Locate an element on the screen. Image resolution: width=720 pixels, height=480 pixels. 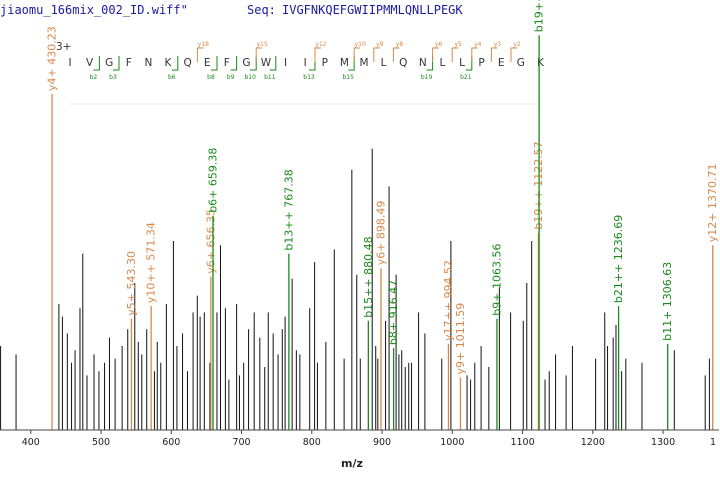
x-tick-label-4: 800 is located at coordinates (312, 442).